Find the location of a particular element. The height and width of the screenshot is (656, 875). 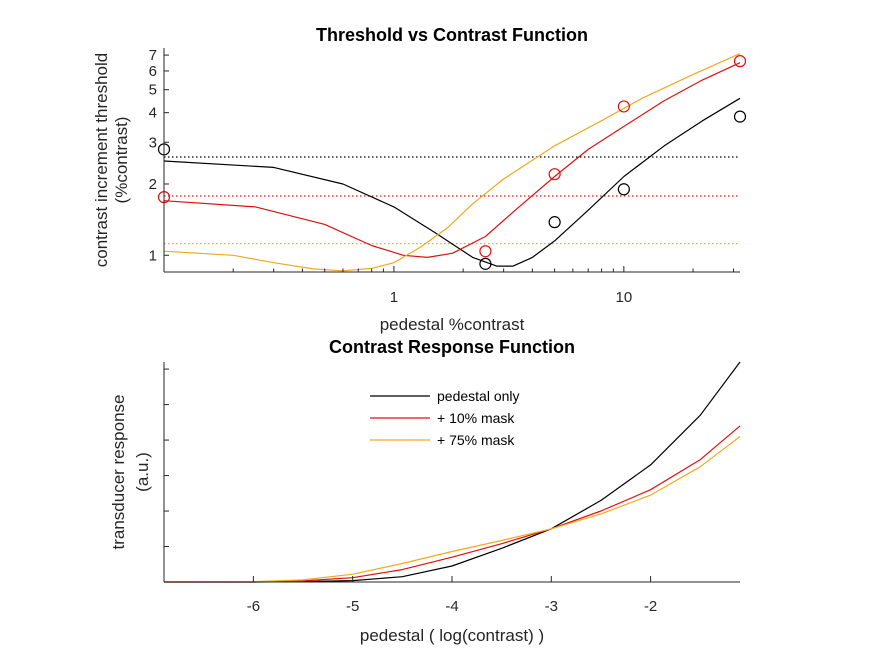

tvc-y-tick-label: 5 is located at coordinates (153, 90).